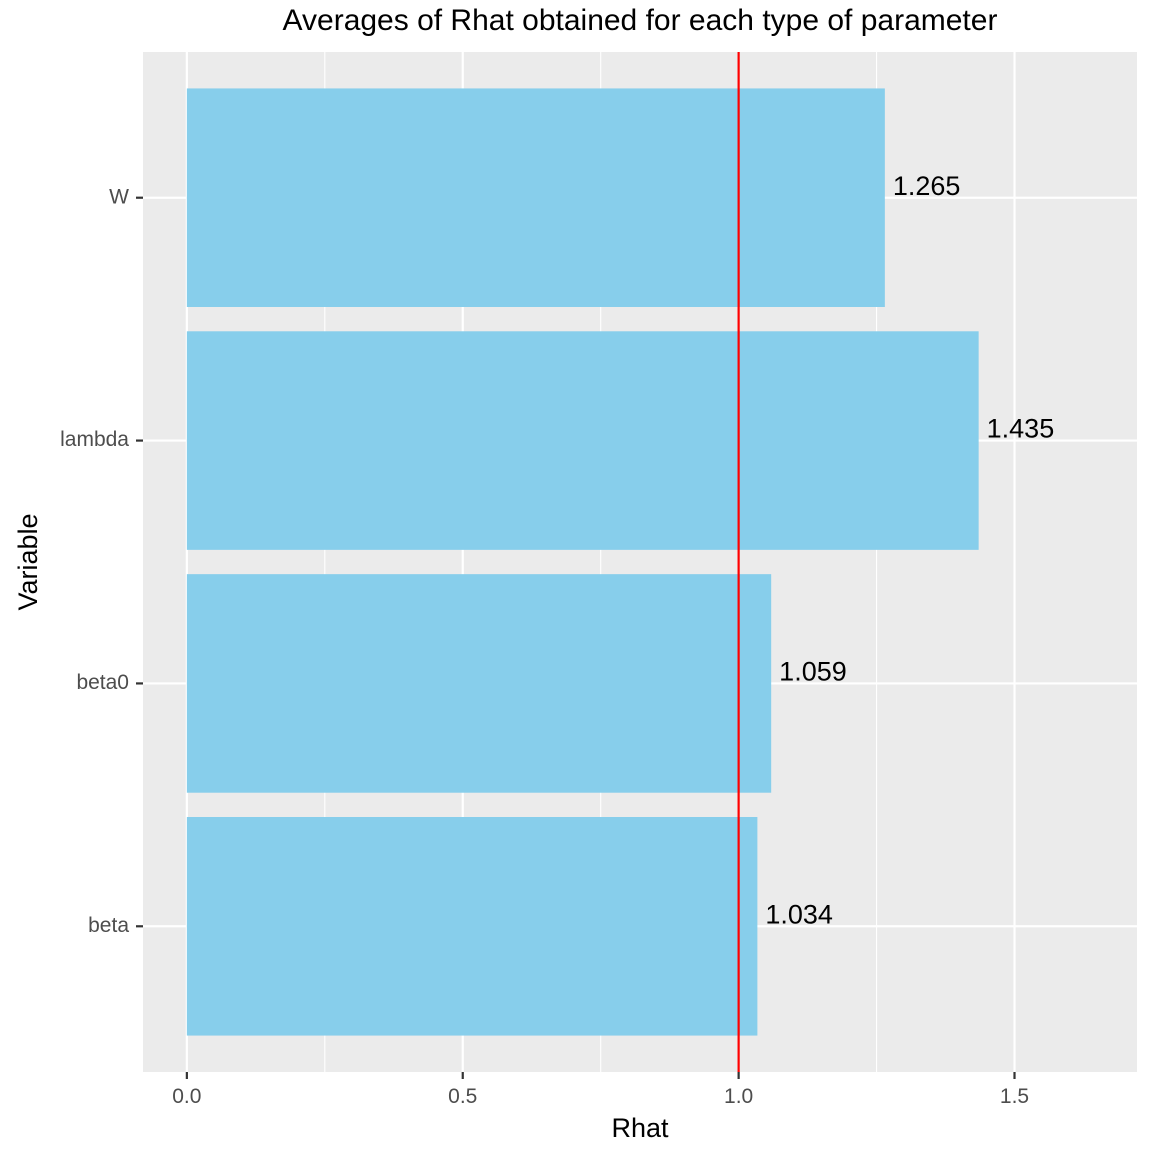  I want to click on x-tick-label: 1.0, so click(738, 1096).